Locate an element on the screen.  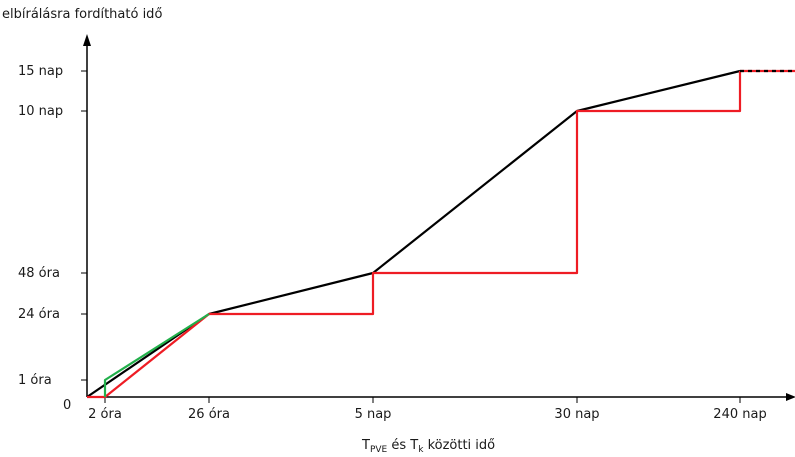
y-axis-title: elbírálásra fordítható idő is located at coordinates (82, 14).